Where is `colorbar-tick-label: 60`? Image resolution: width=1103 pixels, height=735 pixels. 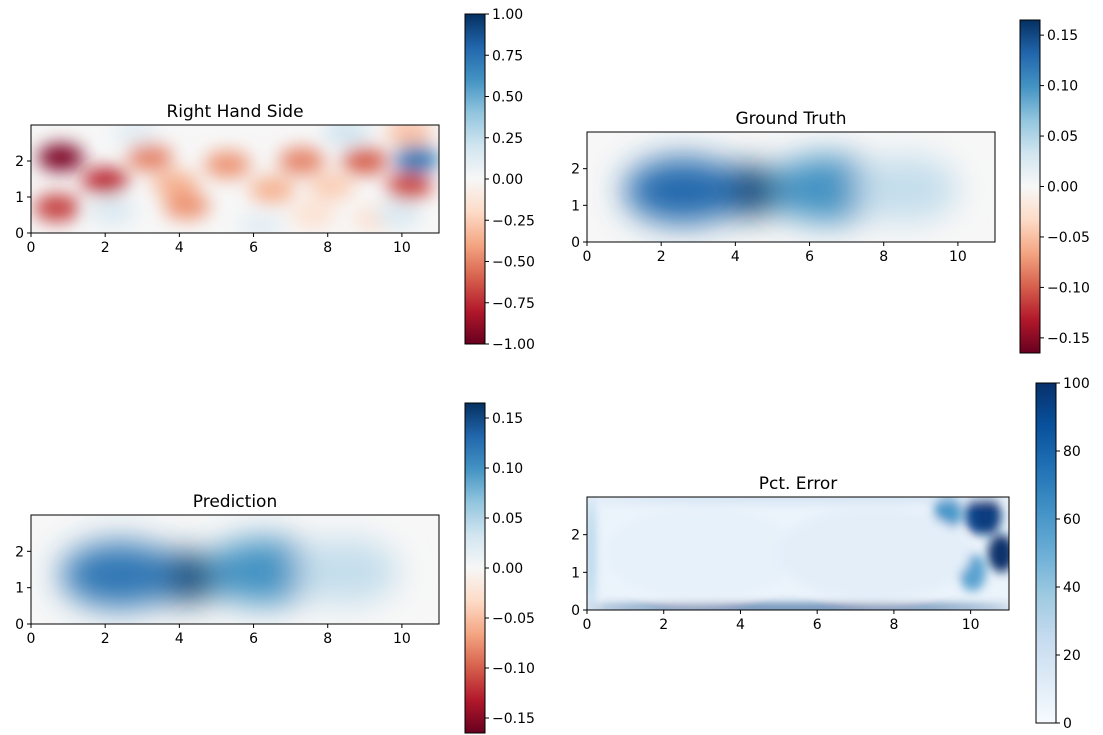 colorbar-tick-label: 60 is located at coordinates (1072, 520).